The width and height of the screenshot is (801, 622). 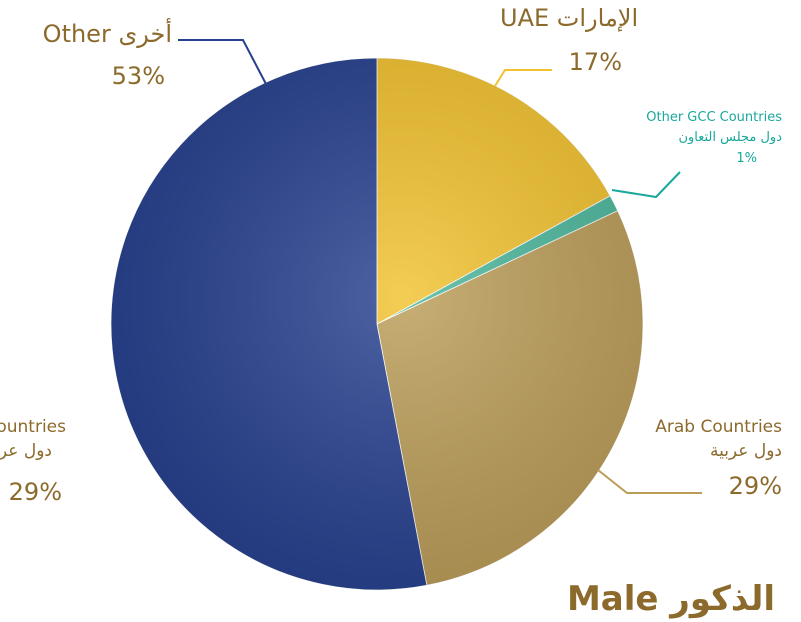 What do you see at coordinates (569, 18) in the screenshot?
I see `category-label: الإمارات UAE` at bounding box center [569, 18].